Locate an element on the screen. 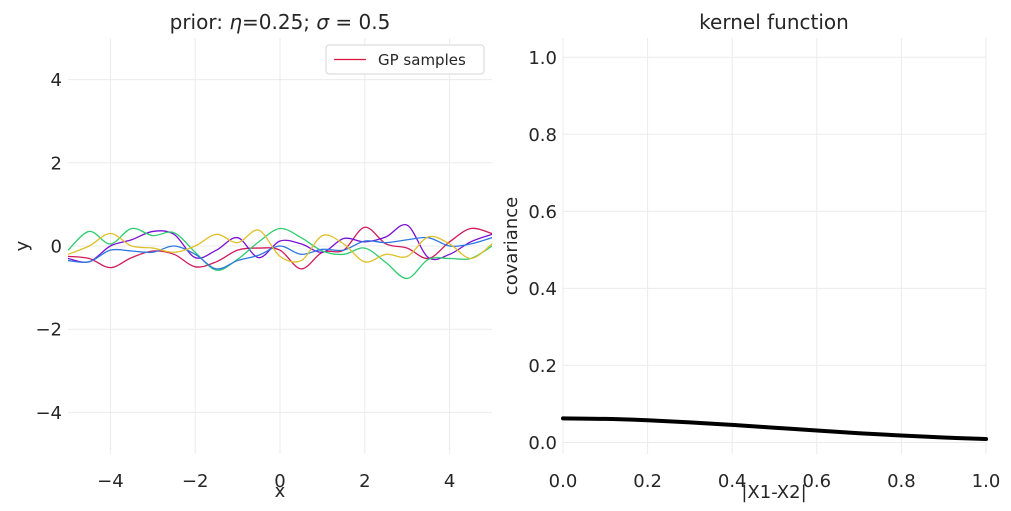  gp-prior-x-tick-label: 0 is located at coordinates (279, 481).